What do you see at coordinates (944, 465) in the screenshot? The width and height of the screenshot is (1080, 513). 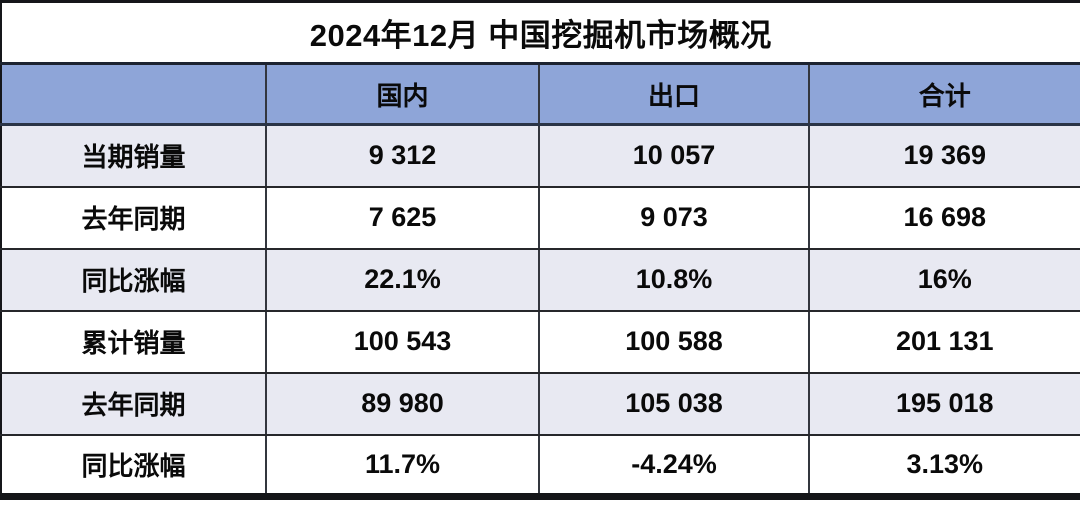 I see `cell-cumyoy-total: 3.13%` at bounding box center [944, 465].